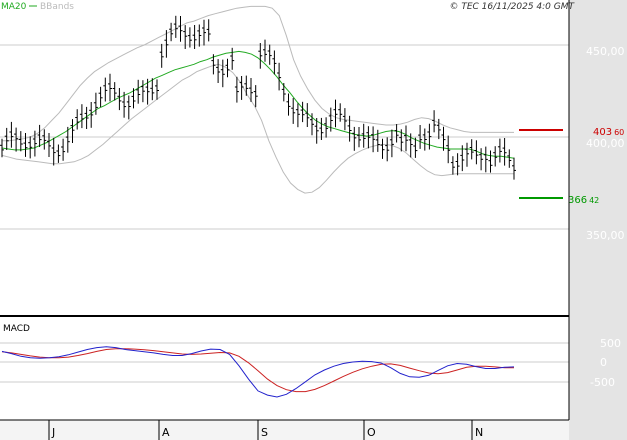 The width and height of the screenshot is (627, 440). Describe the element at coordinates (14, 7) in the screenshot. I see `ma20-legend: MA20` at that location.